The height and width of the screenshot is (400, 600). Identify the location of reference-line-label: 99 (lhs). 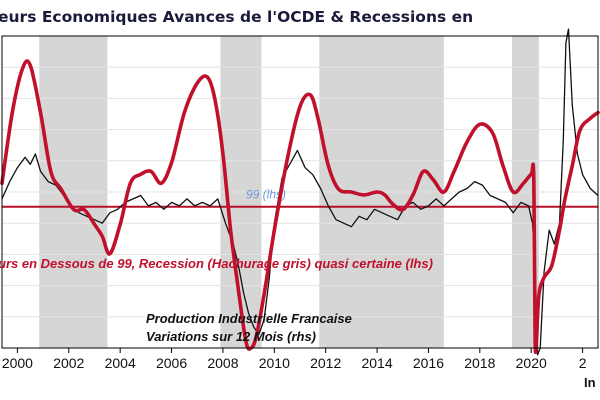
(266, 195).